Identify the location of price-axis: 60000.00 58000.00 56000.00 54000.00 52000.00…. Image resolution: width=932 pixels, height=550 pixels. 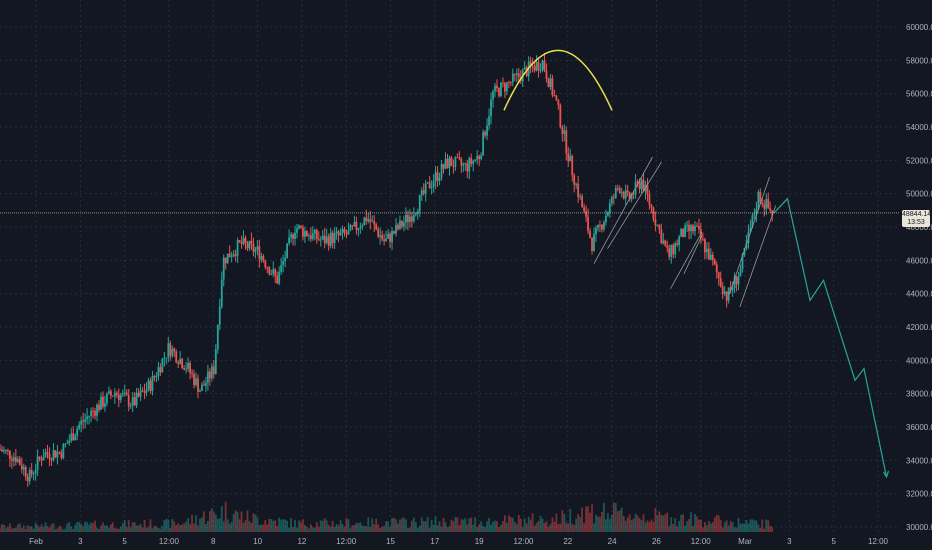
(919, 277).